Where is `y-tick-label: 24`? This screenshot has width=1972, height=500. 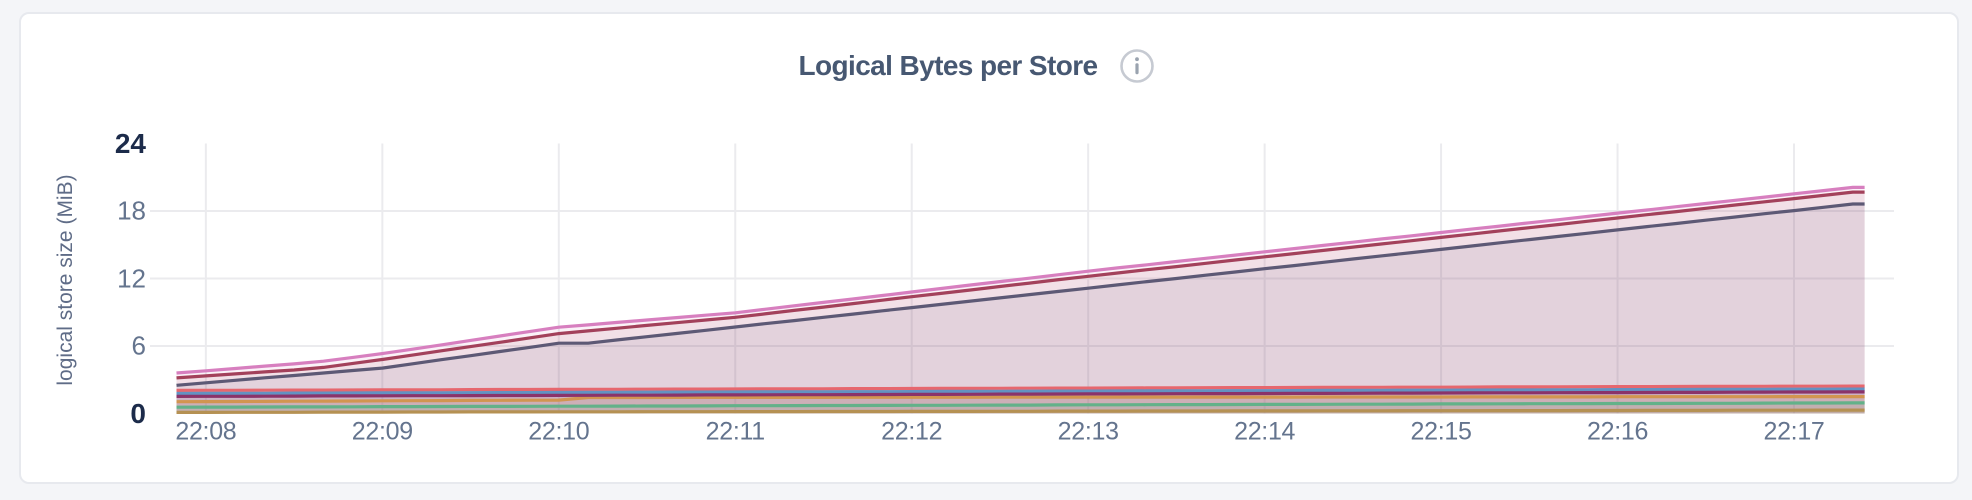 y-tick-label: 24 is located at coordinates (130, 143).